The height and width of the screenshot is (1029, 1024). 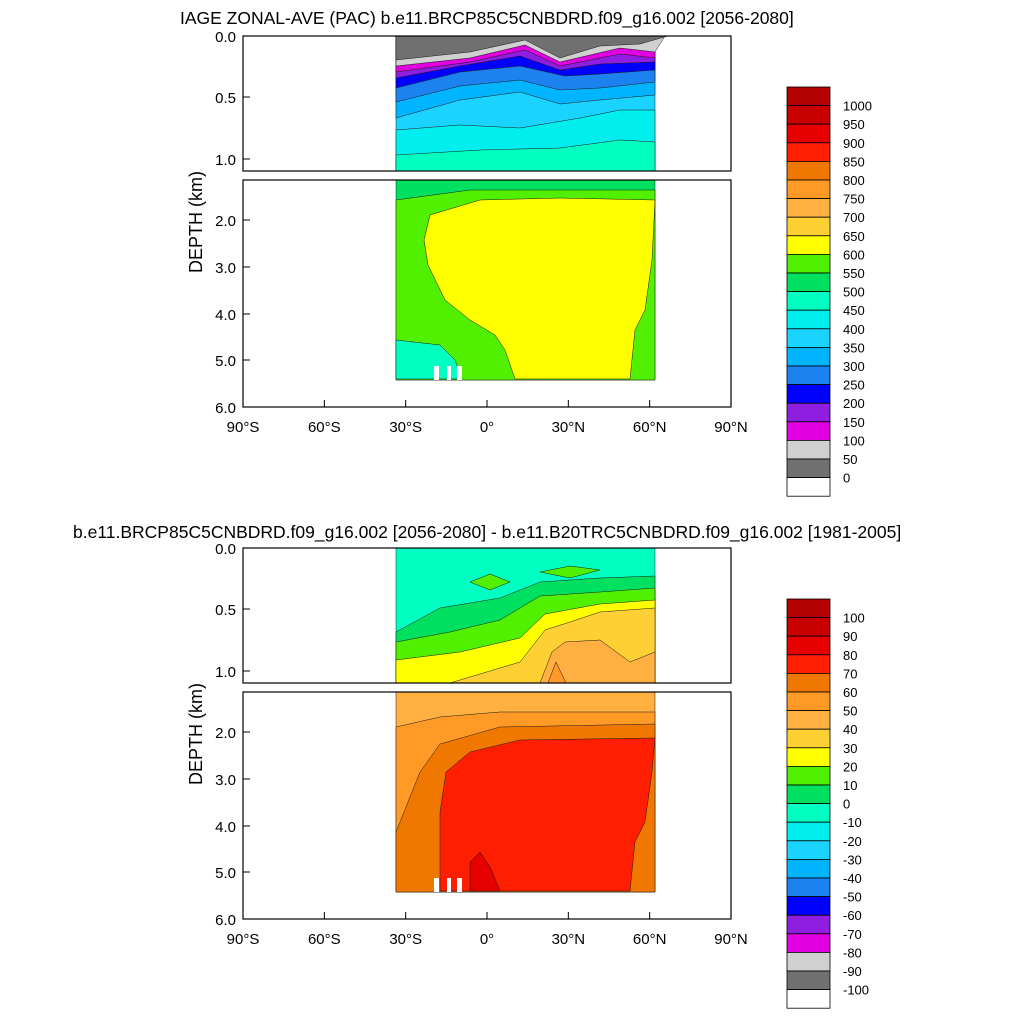 I want to click on colorbar-label: -30, so click(x=852, y=859).